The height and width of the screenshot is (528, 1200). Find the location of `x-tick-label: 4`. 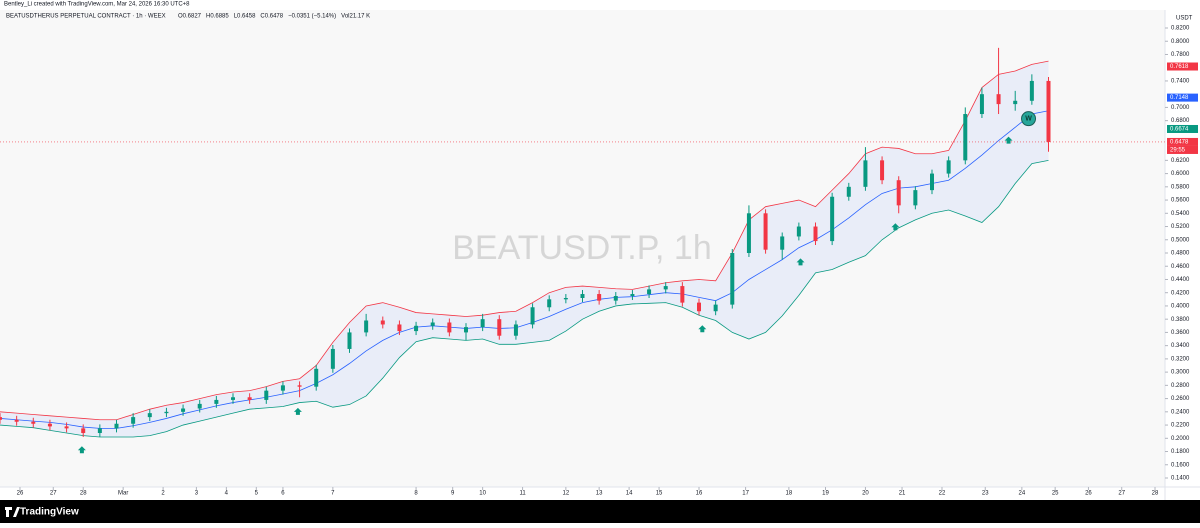

x-tick-label: 4 is located at coordinates (227, 494).